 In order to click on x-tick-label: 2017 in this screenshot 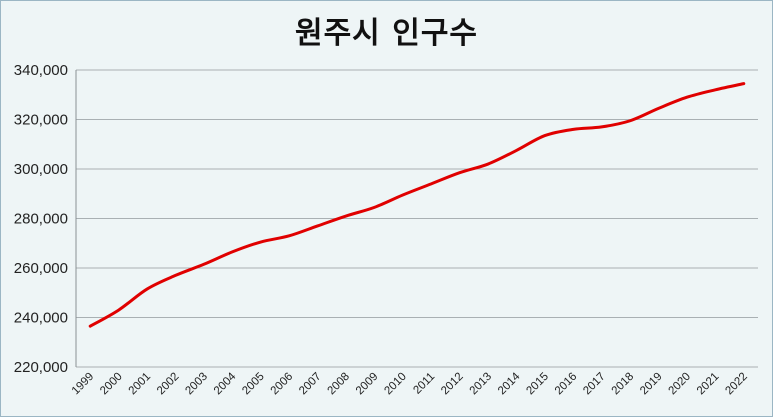, I will do `click(594, 384)`.